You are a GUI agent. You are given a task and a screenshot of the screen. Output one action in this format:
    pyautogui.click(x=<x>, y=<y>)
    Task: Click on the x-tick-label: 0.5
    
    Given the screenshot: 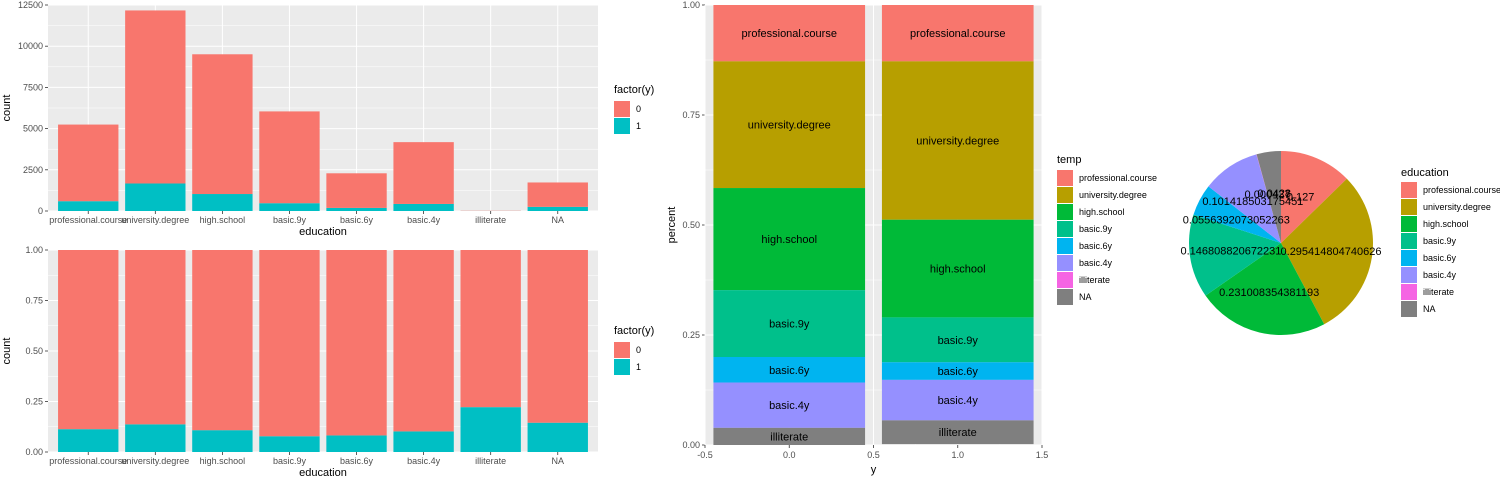 What is the action you would take?
    pyautogui.click(x=873, y=455)
    